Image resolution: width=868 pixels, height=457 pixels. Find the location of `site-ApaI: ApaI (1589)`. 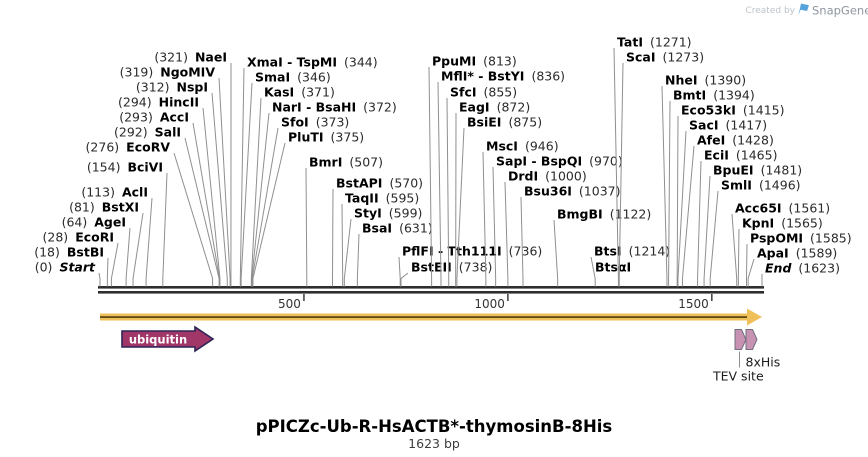

site-ApaI: ApaI (1589) is located at coordinates (792, 266).